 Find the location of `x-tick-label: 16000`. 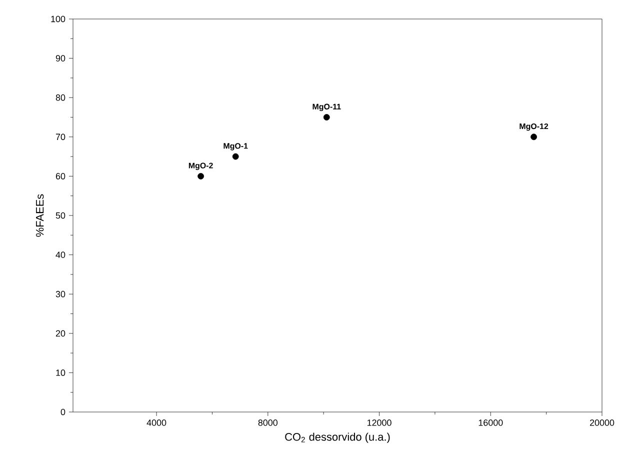

x-tick-label: 16000 is located at coordinates (490, 423).